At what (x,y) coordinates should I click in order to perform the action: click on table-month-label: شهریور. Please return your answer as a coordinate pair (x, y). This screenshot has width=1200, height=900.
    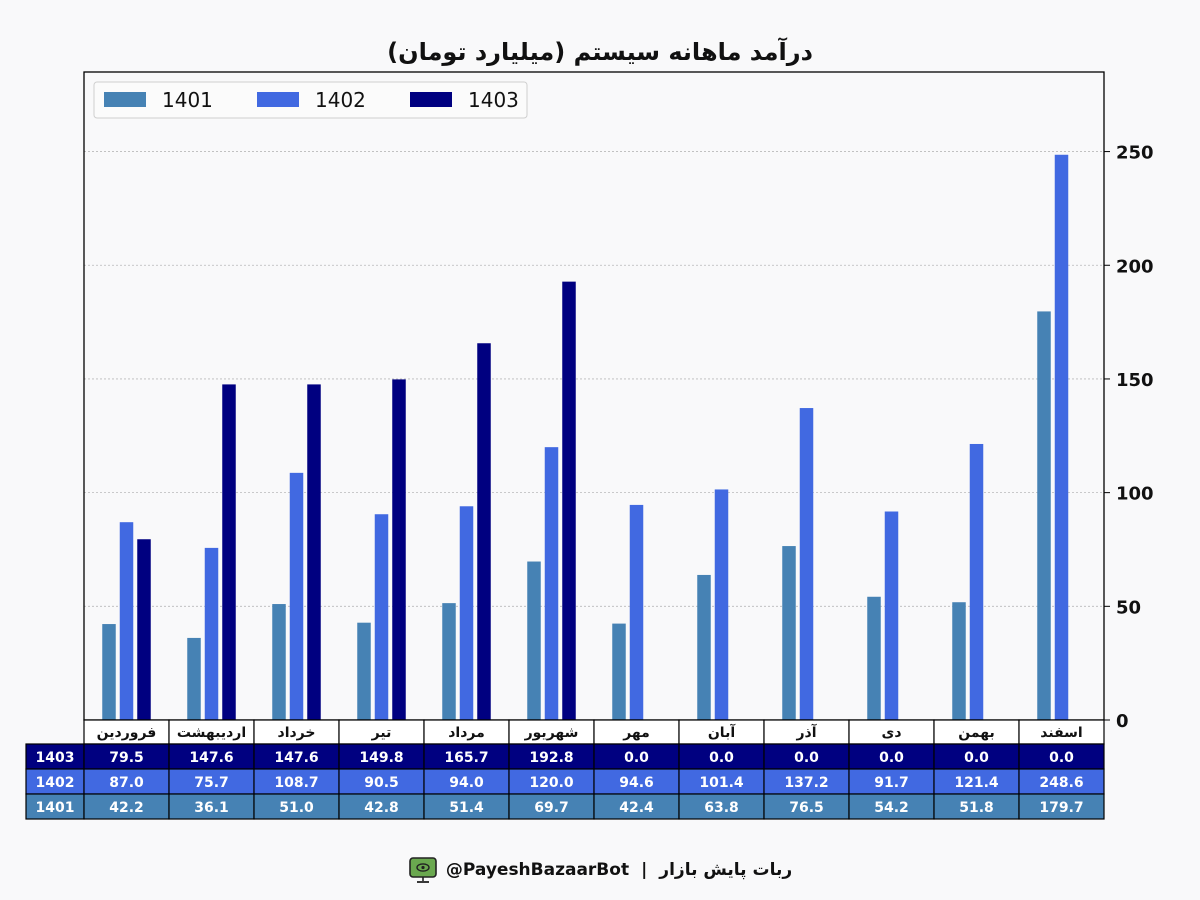
    Looking at the image, I should click on (551, 733).